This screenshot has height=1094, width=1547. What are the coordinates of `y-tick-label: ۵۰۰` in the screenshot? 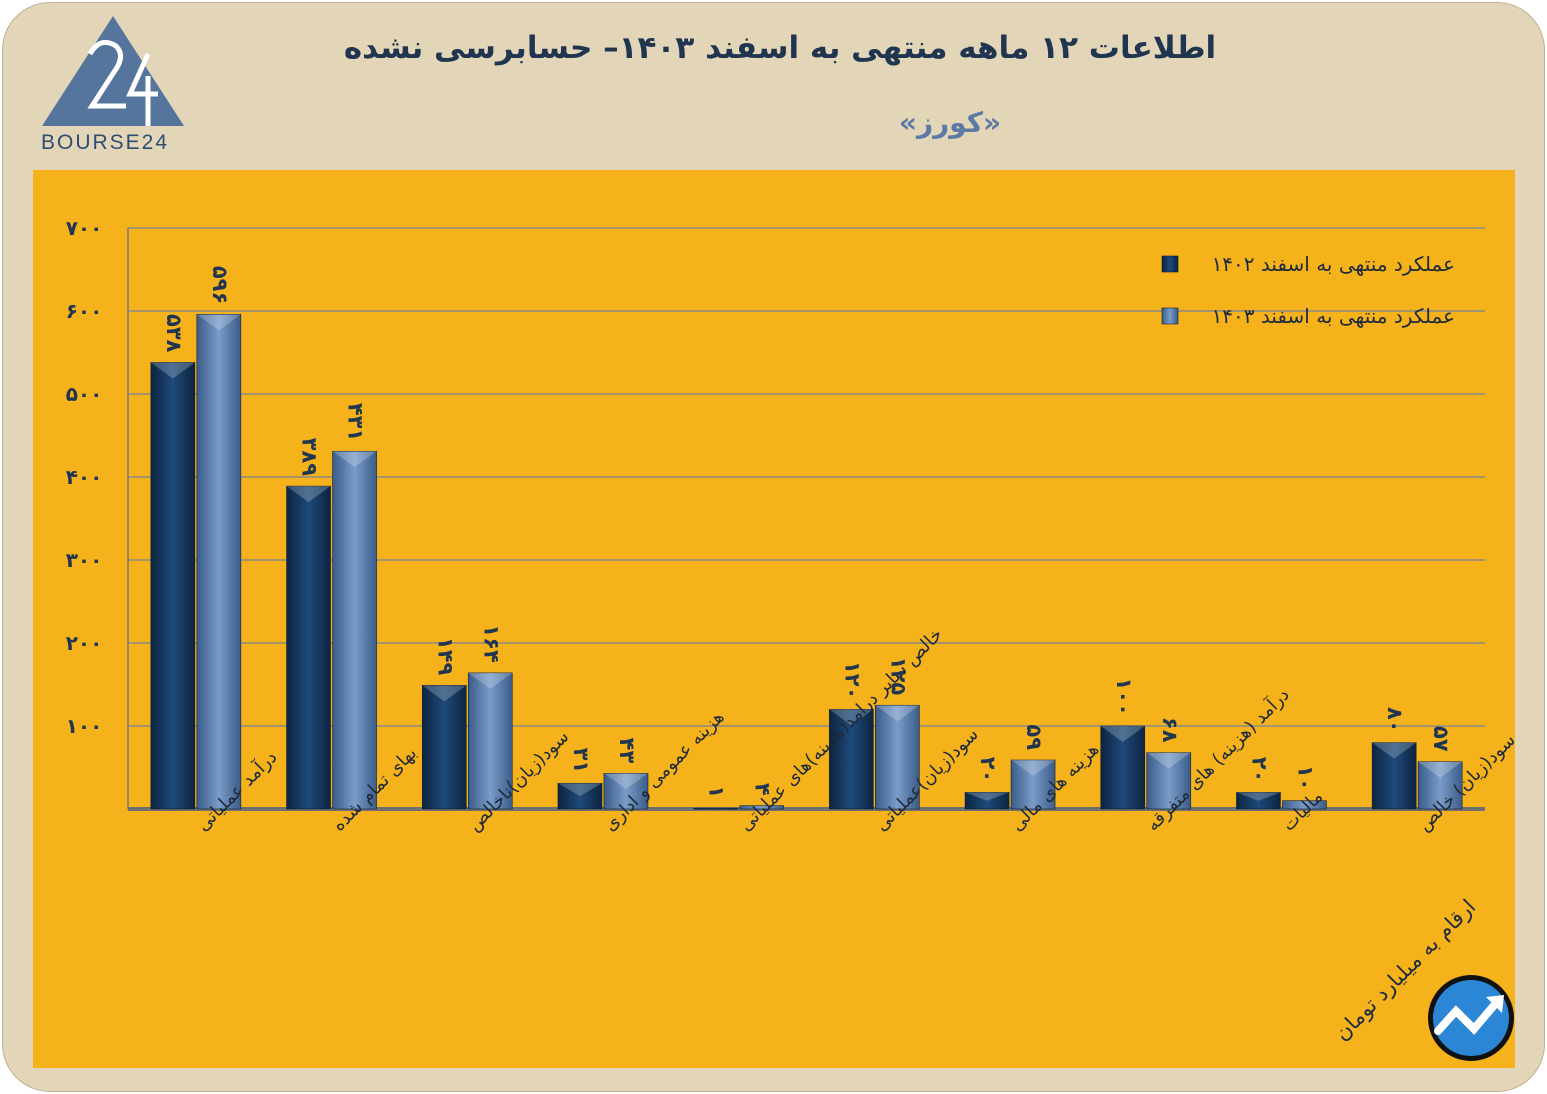 It's located at (84, 394).